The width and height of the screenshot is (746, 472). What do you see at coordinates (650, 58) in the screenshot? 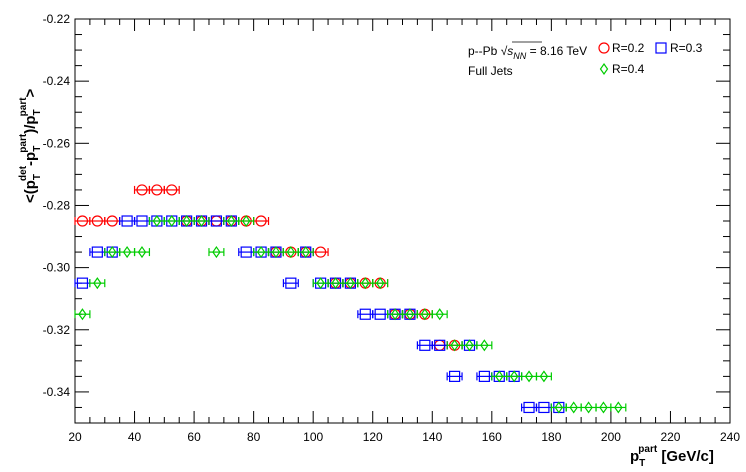
I see `legend: R=0.2 R=0.3 R=0.4` at bounding box center [650, 58].